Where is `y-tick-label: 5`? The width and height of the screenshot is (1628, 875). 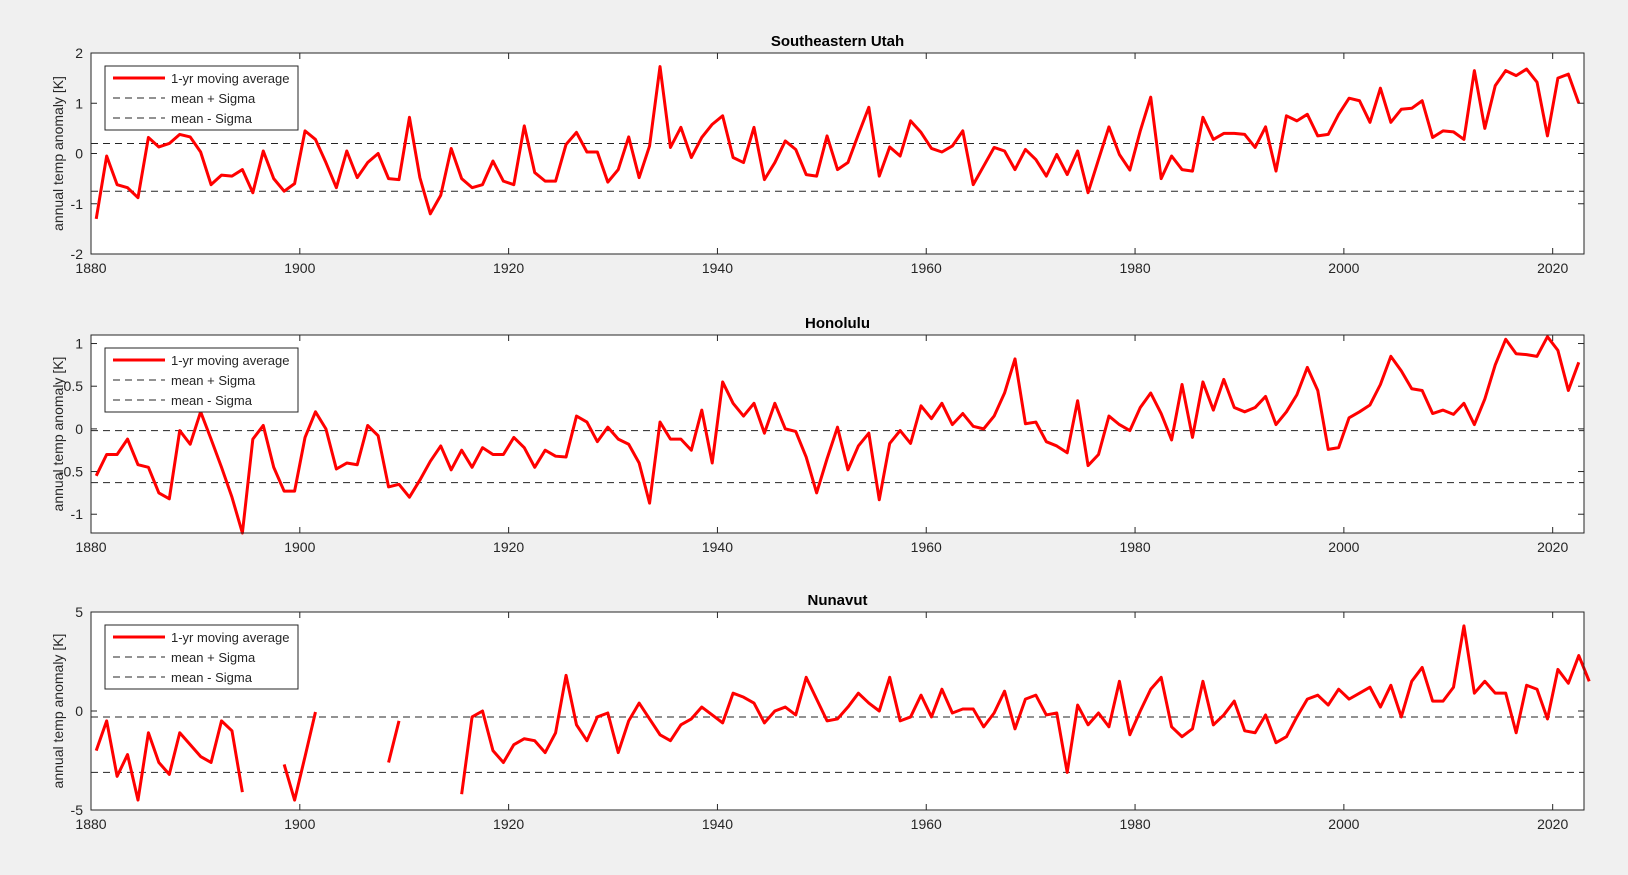
y-tick-label: 5 is located at coordinates (79, 612).